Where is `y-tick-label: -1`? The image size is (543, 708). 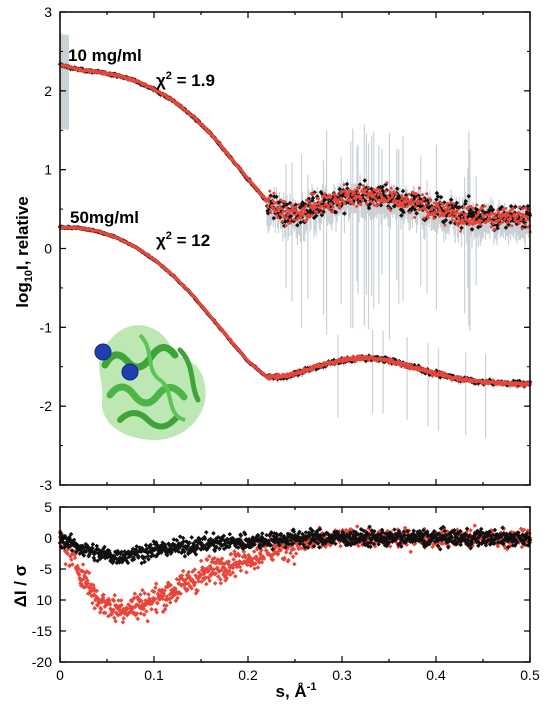 y-tick-label: -1 is located at coordinates (46, 327).